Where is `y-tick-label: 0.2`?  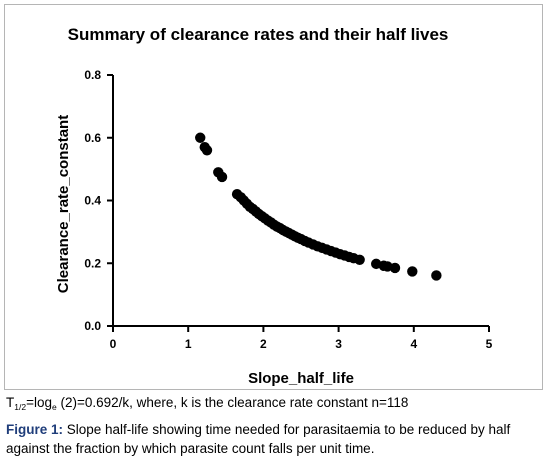 y-tick-label: 0.2 is located at coordinates (92, 263).